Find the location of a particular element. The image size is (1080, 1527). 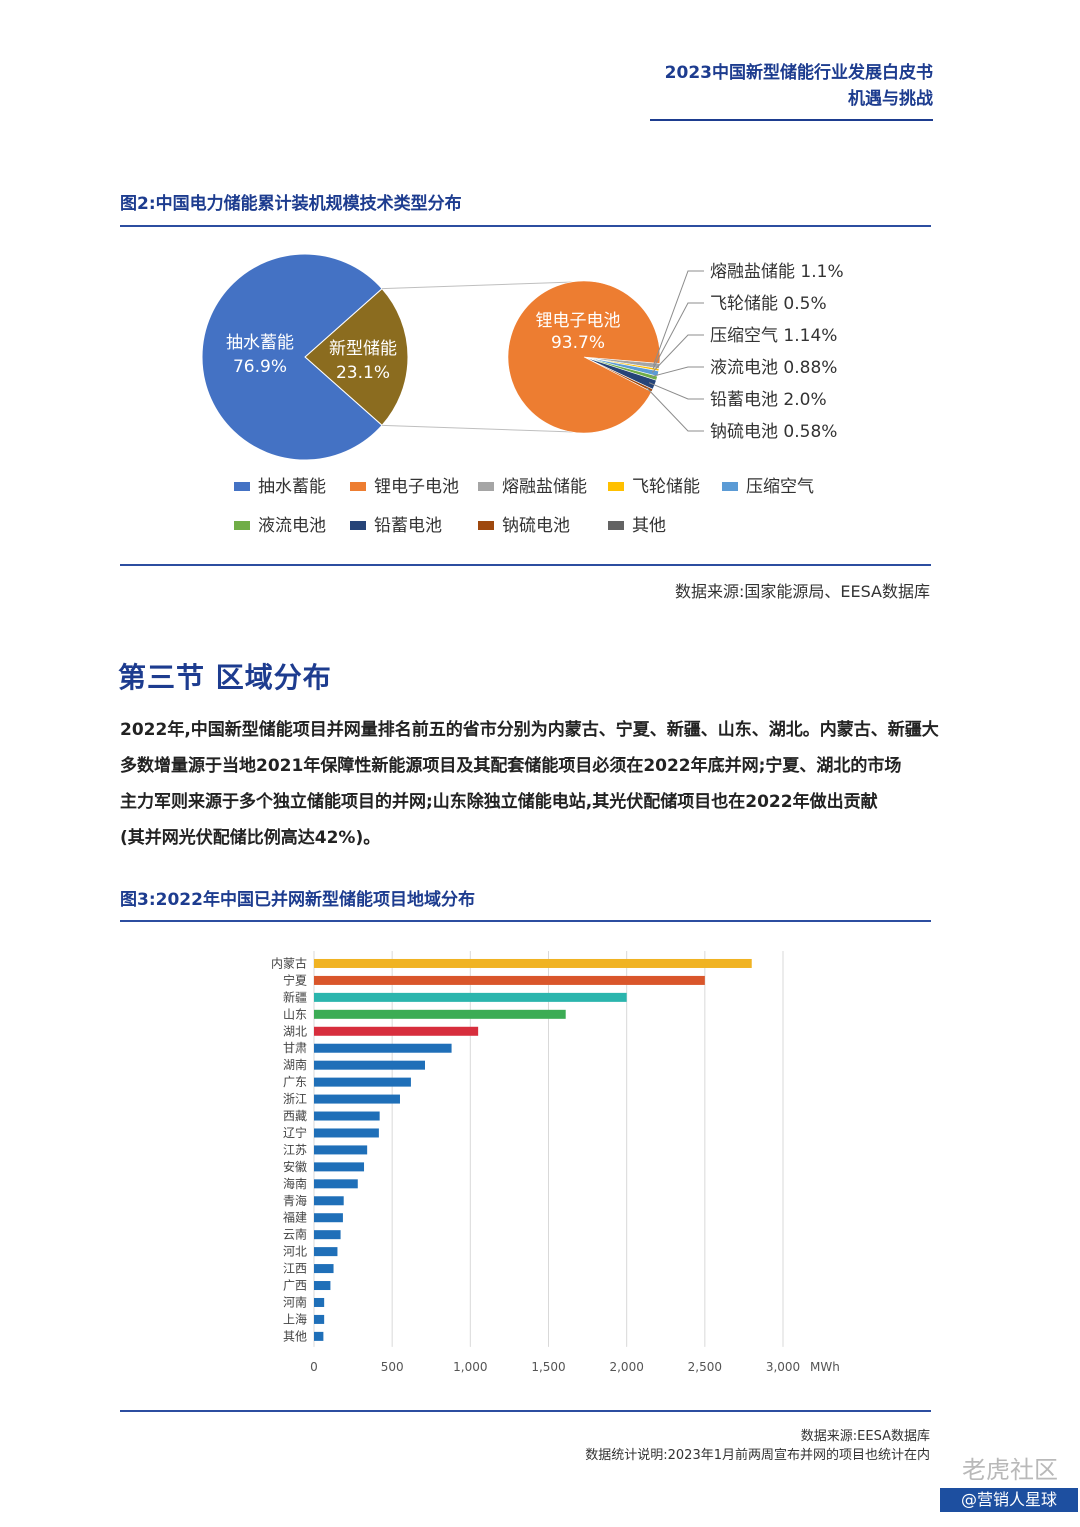

category-label: 甘肃 is located at coordinates (295, 1048).